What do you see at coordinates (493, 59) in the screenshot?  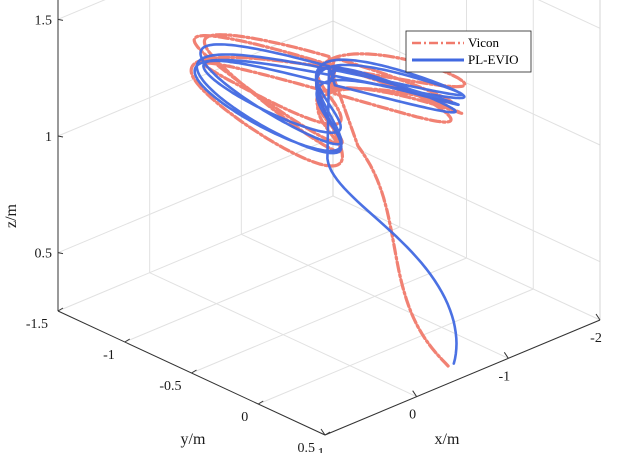 I see `legend-label-pl-evio: PL-EVIO` at bounding box center [493, 59].